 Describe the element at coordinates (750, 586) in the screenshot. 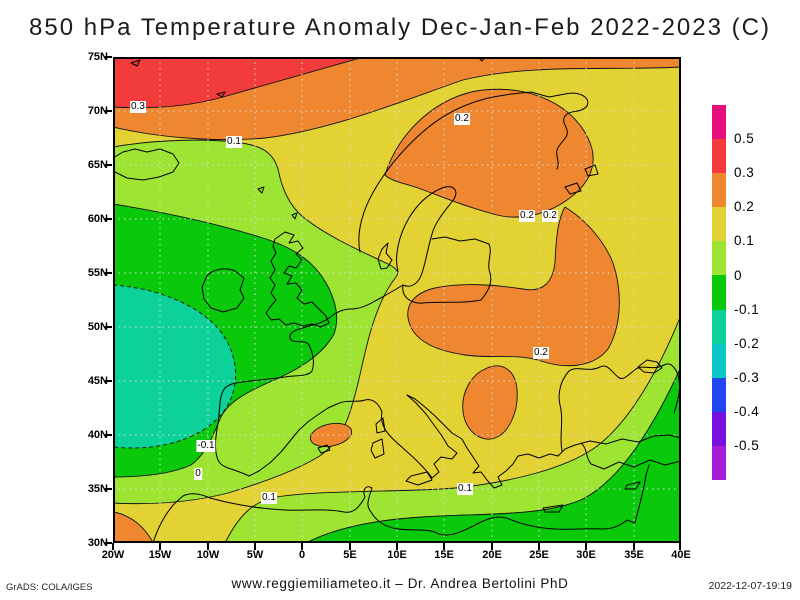

I see `timestamp-text: 2022-12-07-19:19` at that location.